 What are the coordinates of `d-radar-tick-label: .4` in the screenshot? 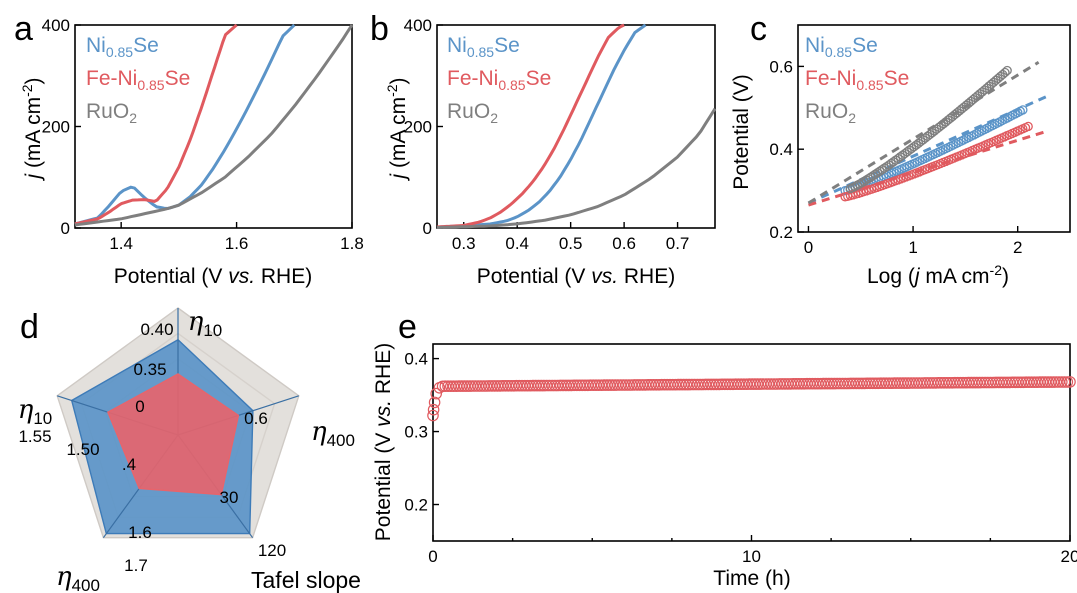 It's located at (129, 464).